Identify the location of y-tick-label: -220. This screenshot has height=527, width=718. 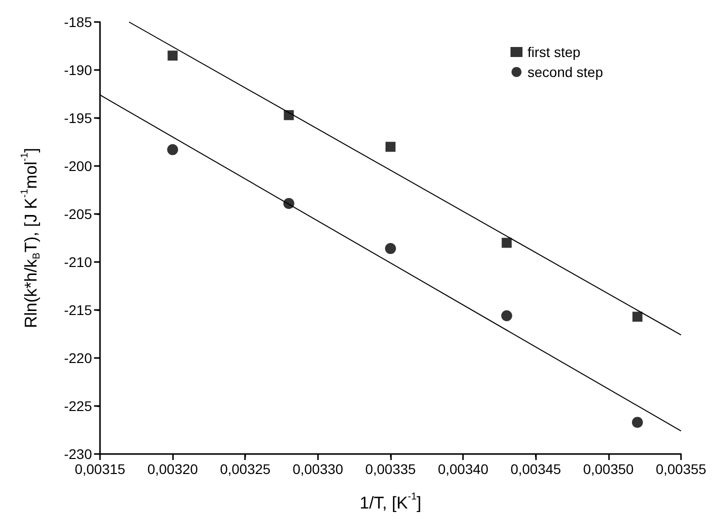
(78, 358).